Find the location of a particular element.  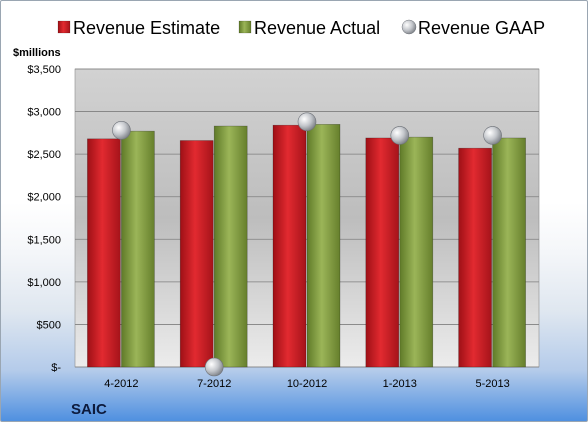

x-tick-label: 10-2012 is located at coordinates (307, 384).